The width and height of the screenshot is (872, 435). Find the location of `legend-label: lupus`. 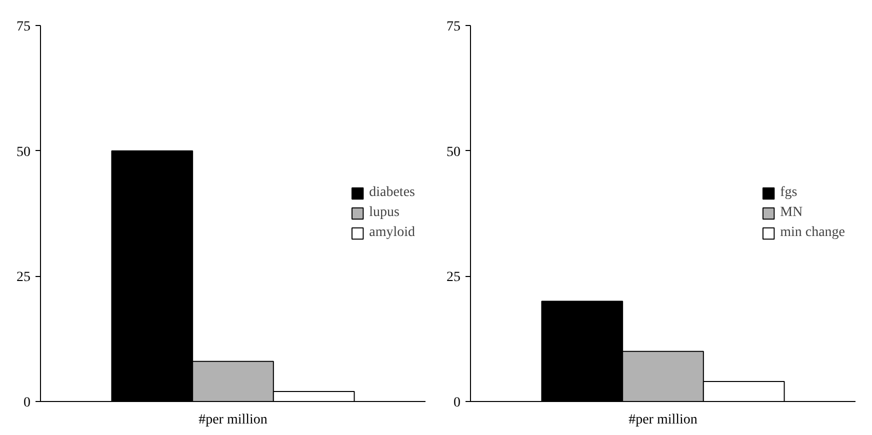

legend-label: lupus is located at coordinates (384, 213).